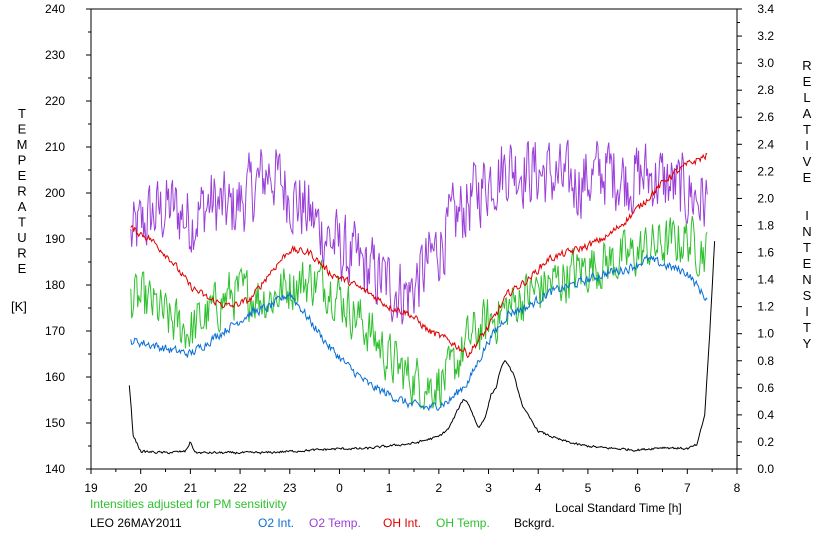 This screenshot has height=535, width=828. What do you see at coordinates (55, 285) in the screenshot?
I see `y-left-tick-label: 180` at bounding box center [55, 285].